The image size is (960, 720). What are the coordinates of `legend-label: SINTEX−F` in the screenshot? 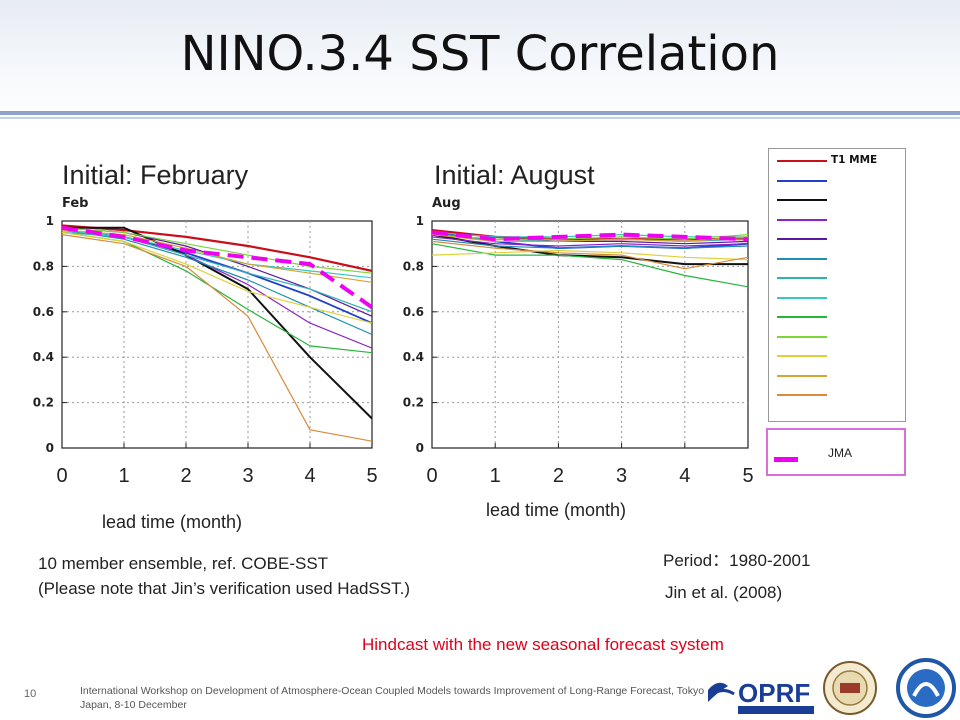 It's located at (860, 374).